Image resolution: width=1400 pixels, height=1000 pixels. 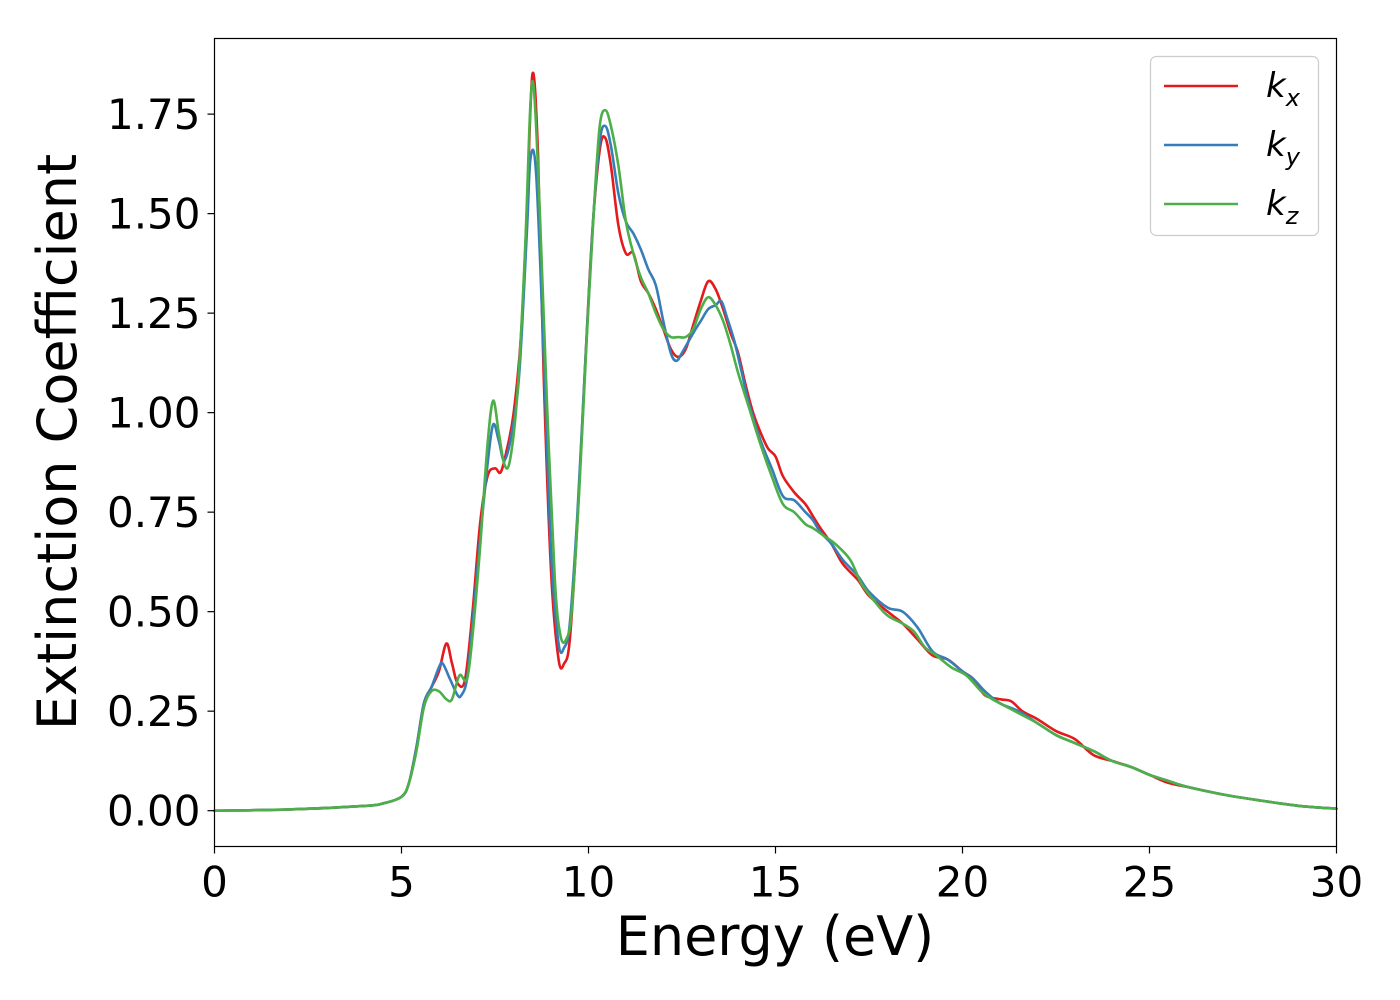 I want to click on y-tick-label: 1.25, so click(x=154, y=313).